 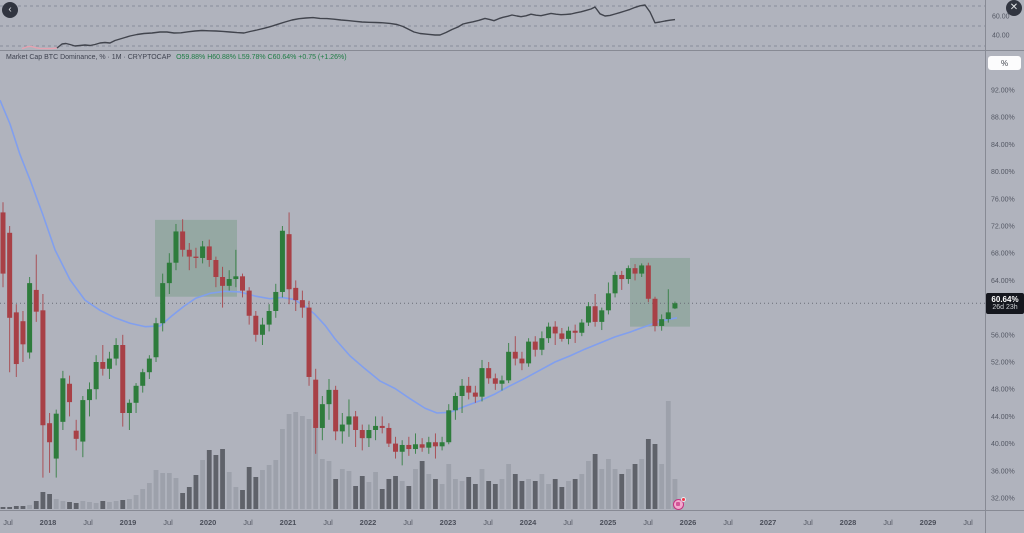 I want to click on time-axis-label: 2027, so click(x=768, y=522).